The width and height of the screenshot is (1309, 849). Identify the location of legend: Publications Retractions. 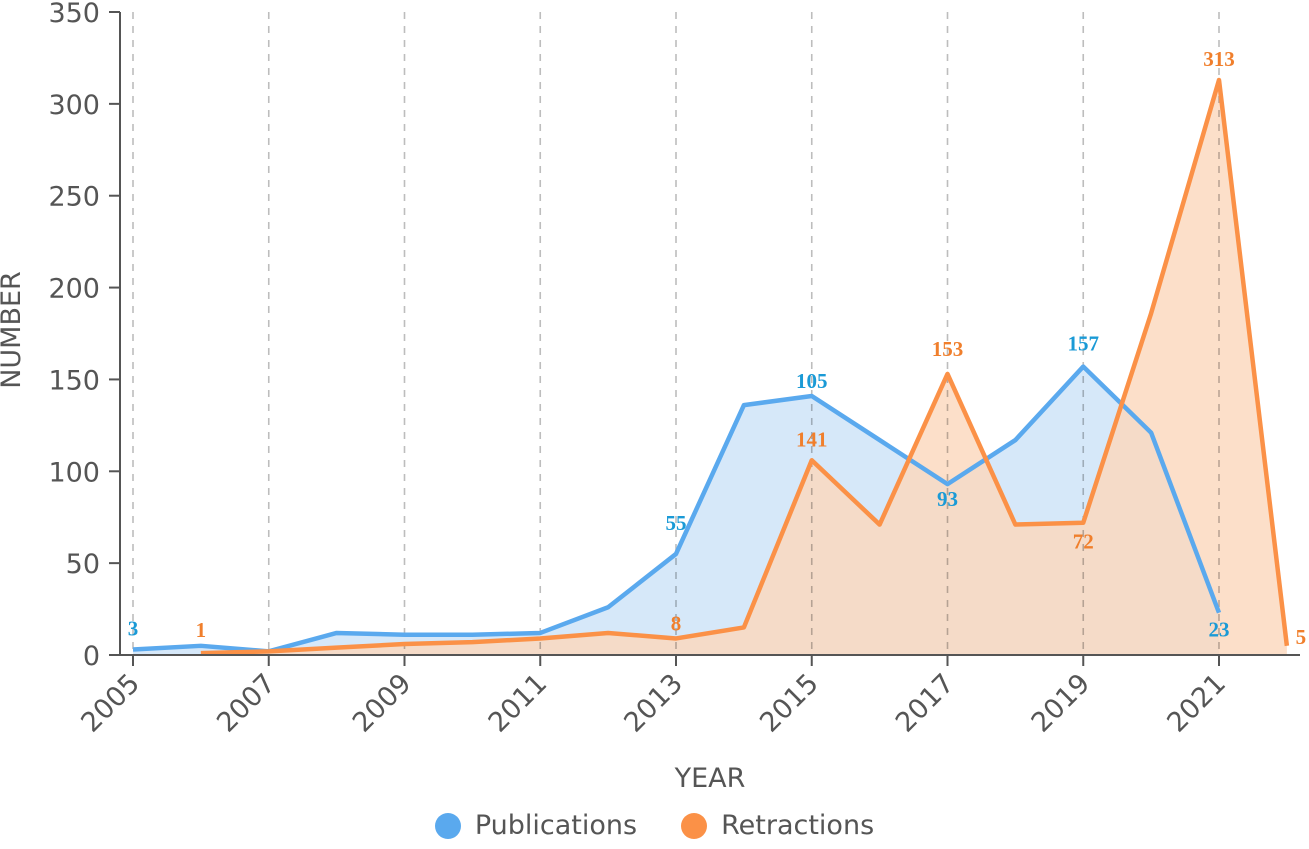
(654, 825).